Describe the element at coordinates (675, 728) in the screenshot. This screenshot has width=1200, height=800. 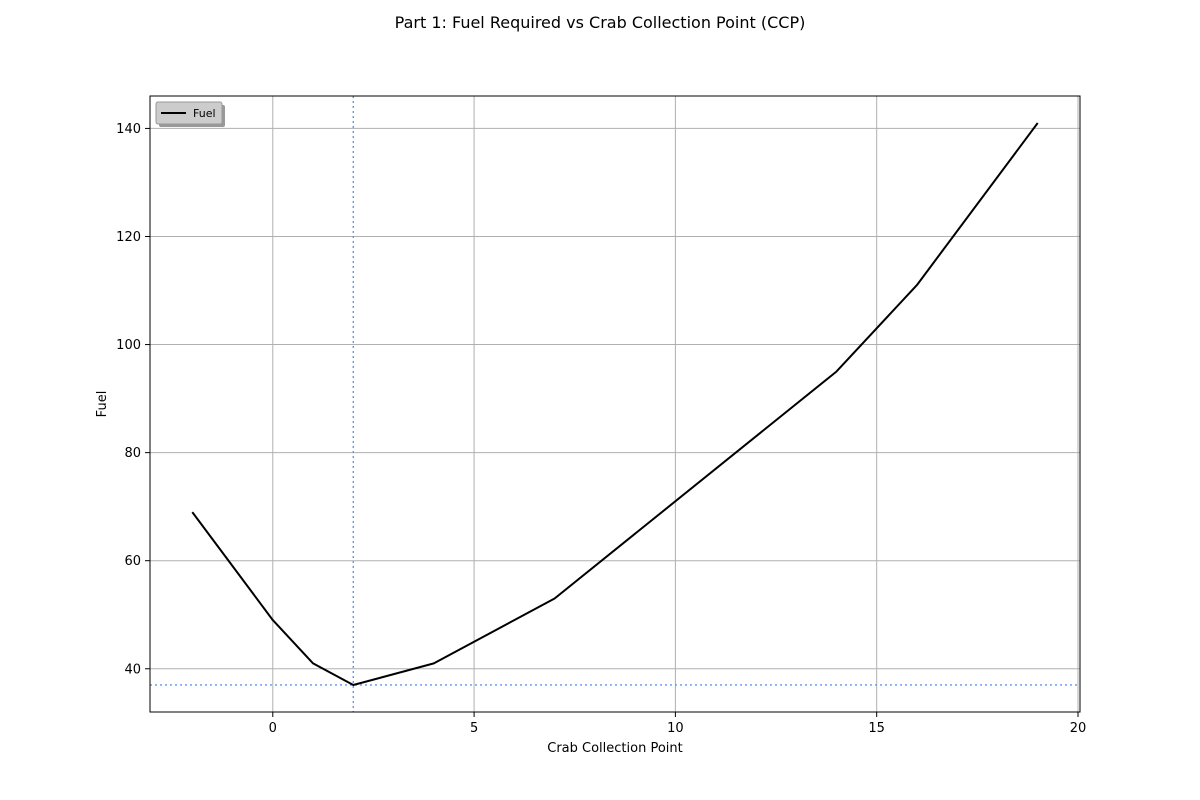
I see `x-tick-label: 10` at that location.